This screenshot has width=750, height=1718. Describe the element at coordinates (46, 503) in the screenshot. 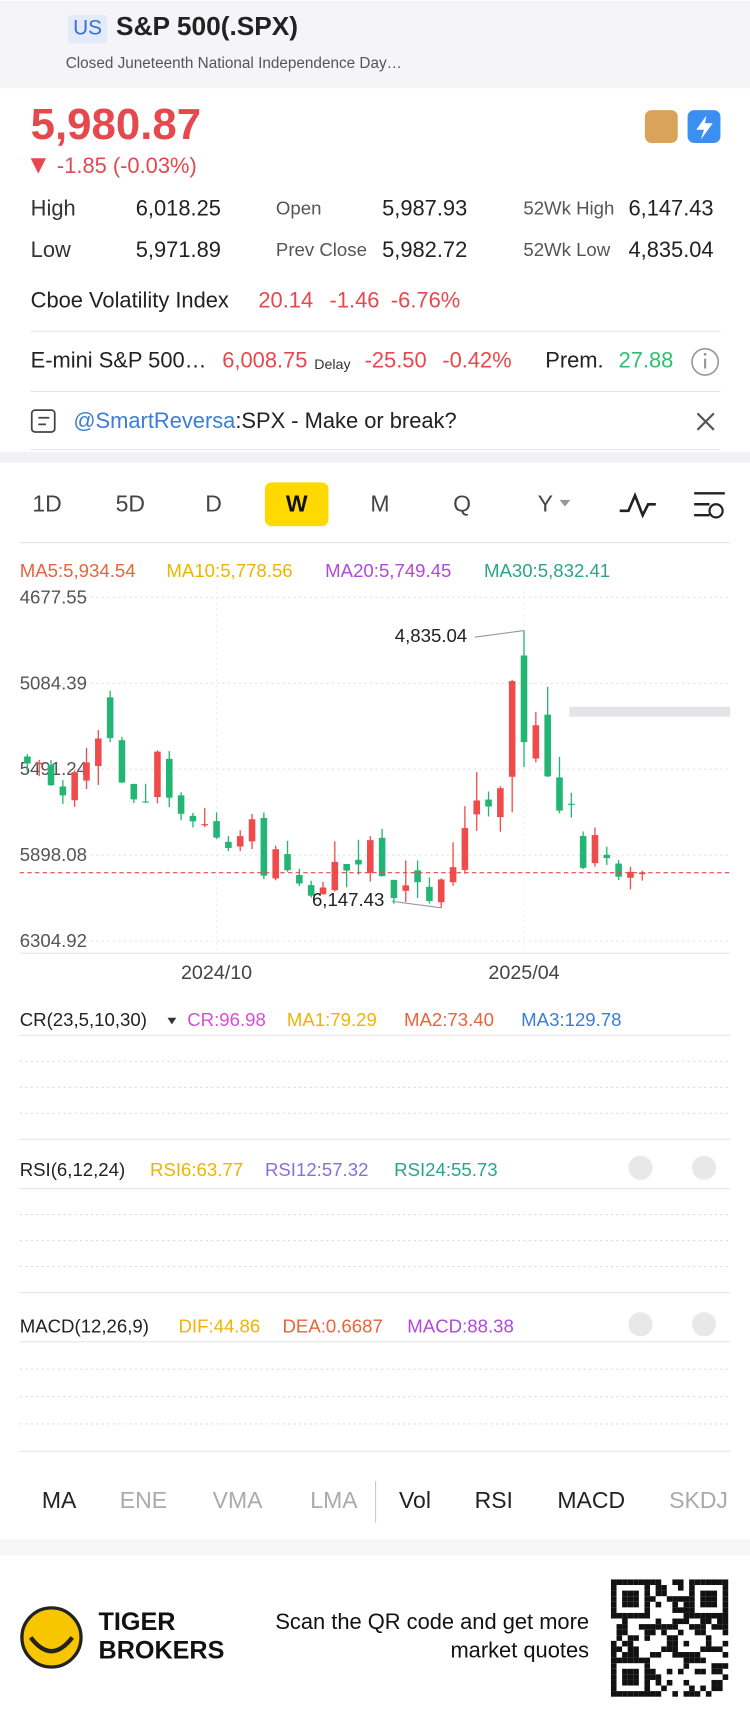

I see `period-tab: 1D` at that location.